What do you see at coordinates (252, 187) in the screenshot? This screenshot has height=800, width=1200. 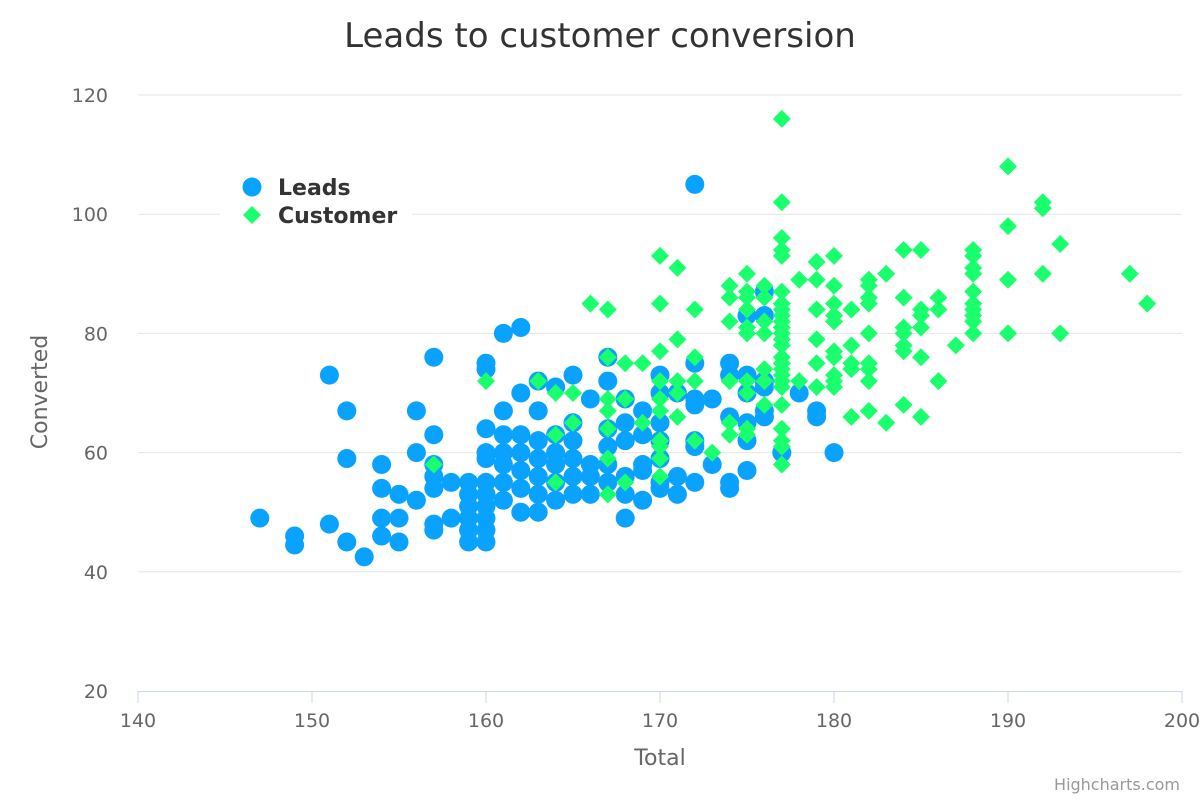 I see `legend-marker-leads` at bounding box center [252, 187].